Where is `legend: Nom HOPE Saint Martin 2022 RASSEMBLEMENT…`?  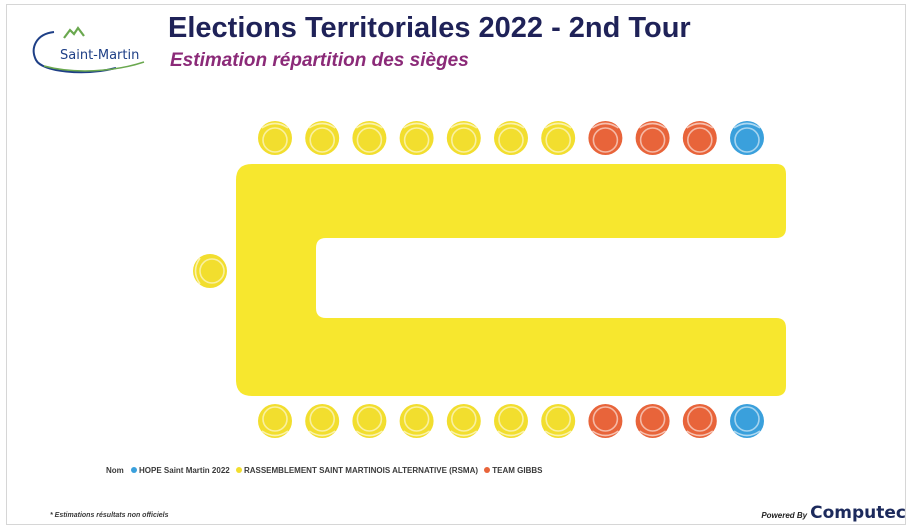 legend: Nom HOPE Saint Martin 2022 RASSEMBLEMENT… is located at coordinates (326, 470).